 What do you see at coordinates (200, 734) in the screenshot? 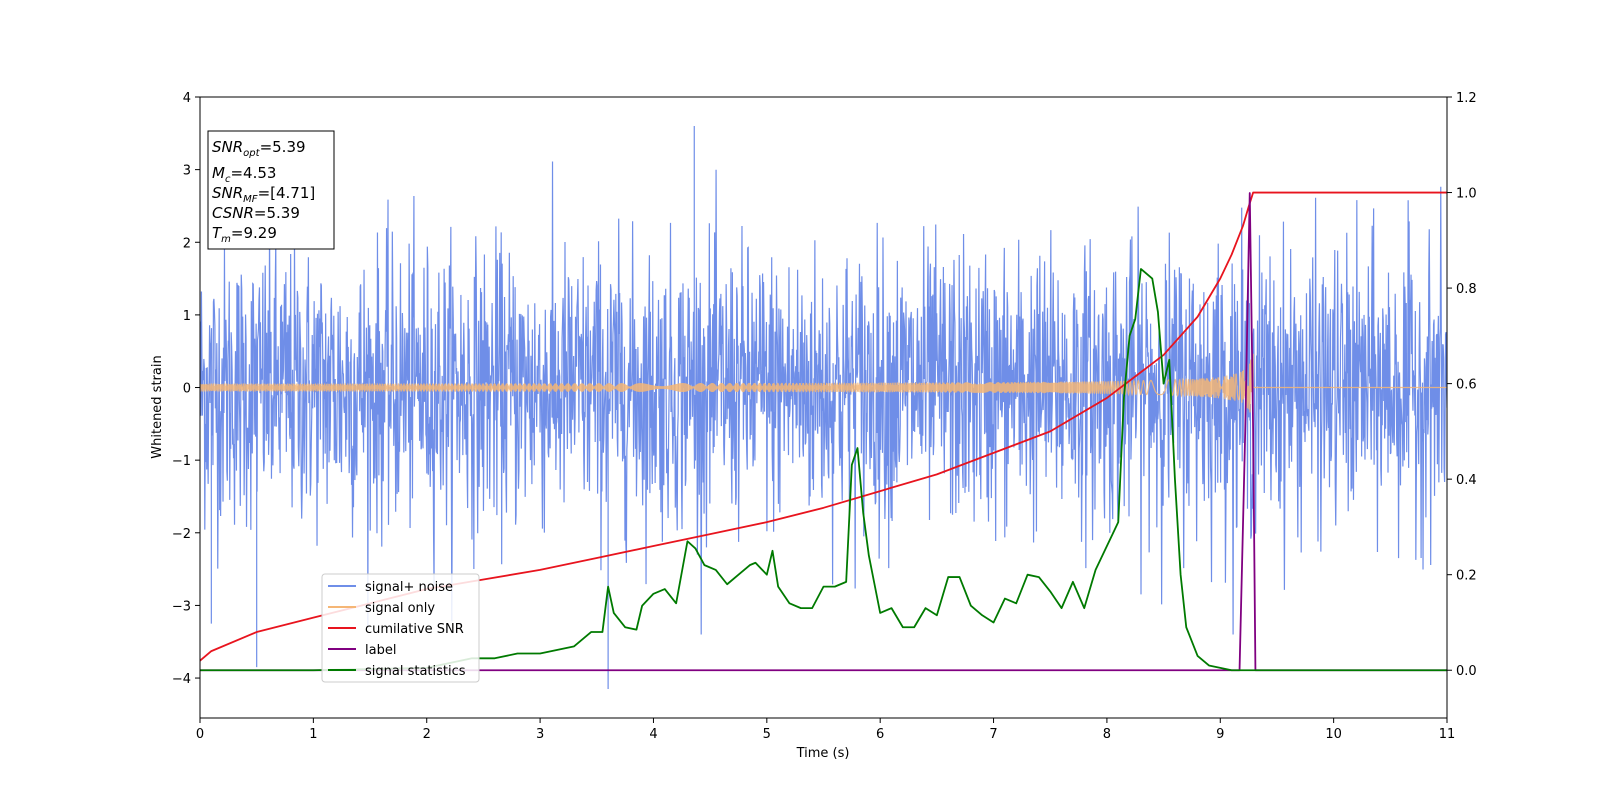
I see `x-tick-label: 0` at bounding box center [200, 734].